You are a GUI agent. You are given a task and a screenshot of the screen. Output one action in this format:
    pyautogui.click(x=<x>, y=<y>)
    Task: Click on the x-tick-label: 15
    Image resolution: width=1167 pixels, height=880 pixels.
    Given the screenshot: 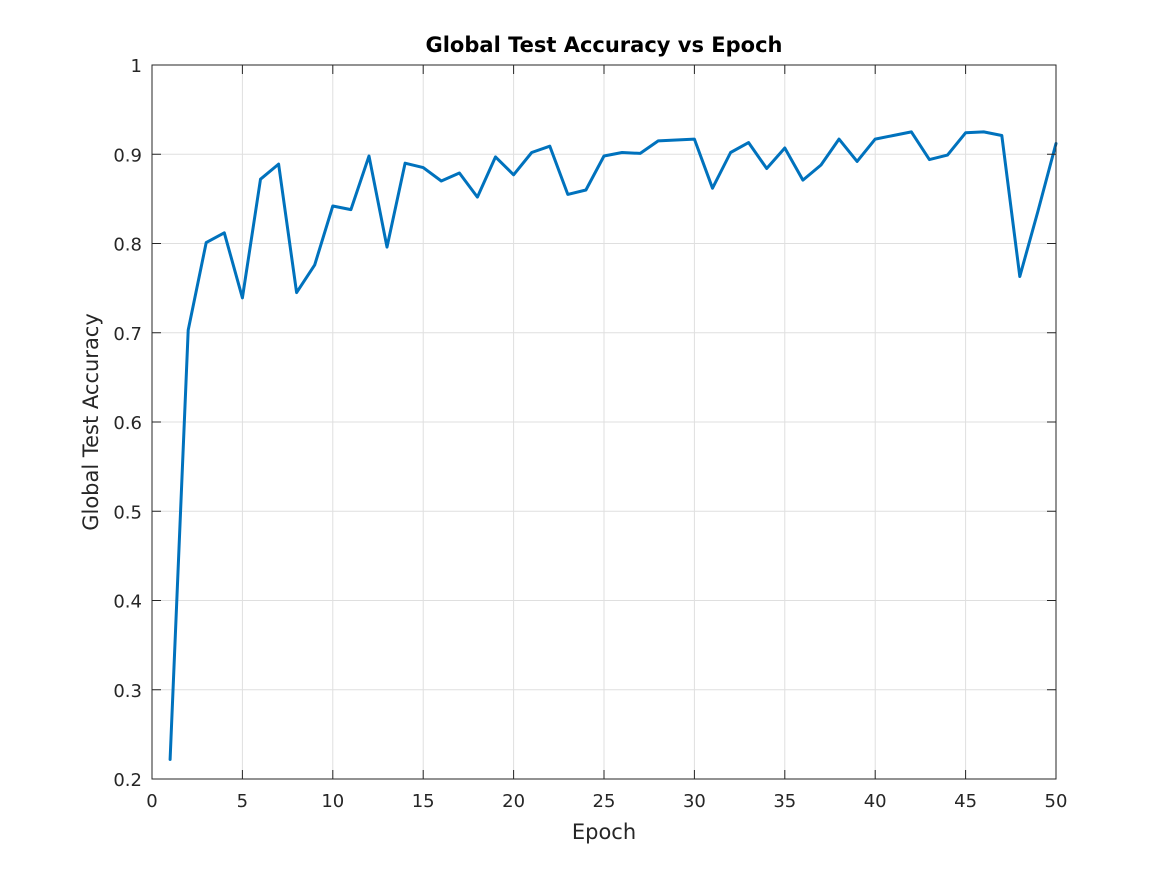 What is the action you would take?
    pyautogui.click(x=423, y=801)
    